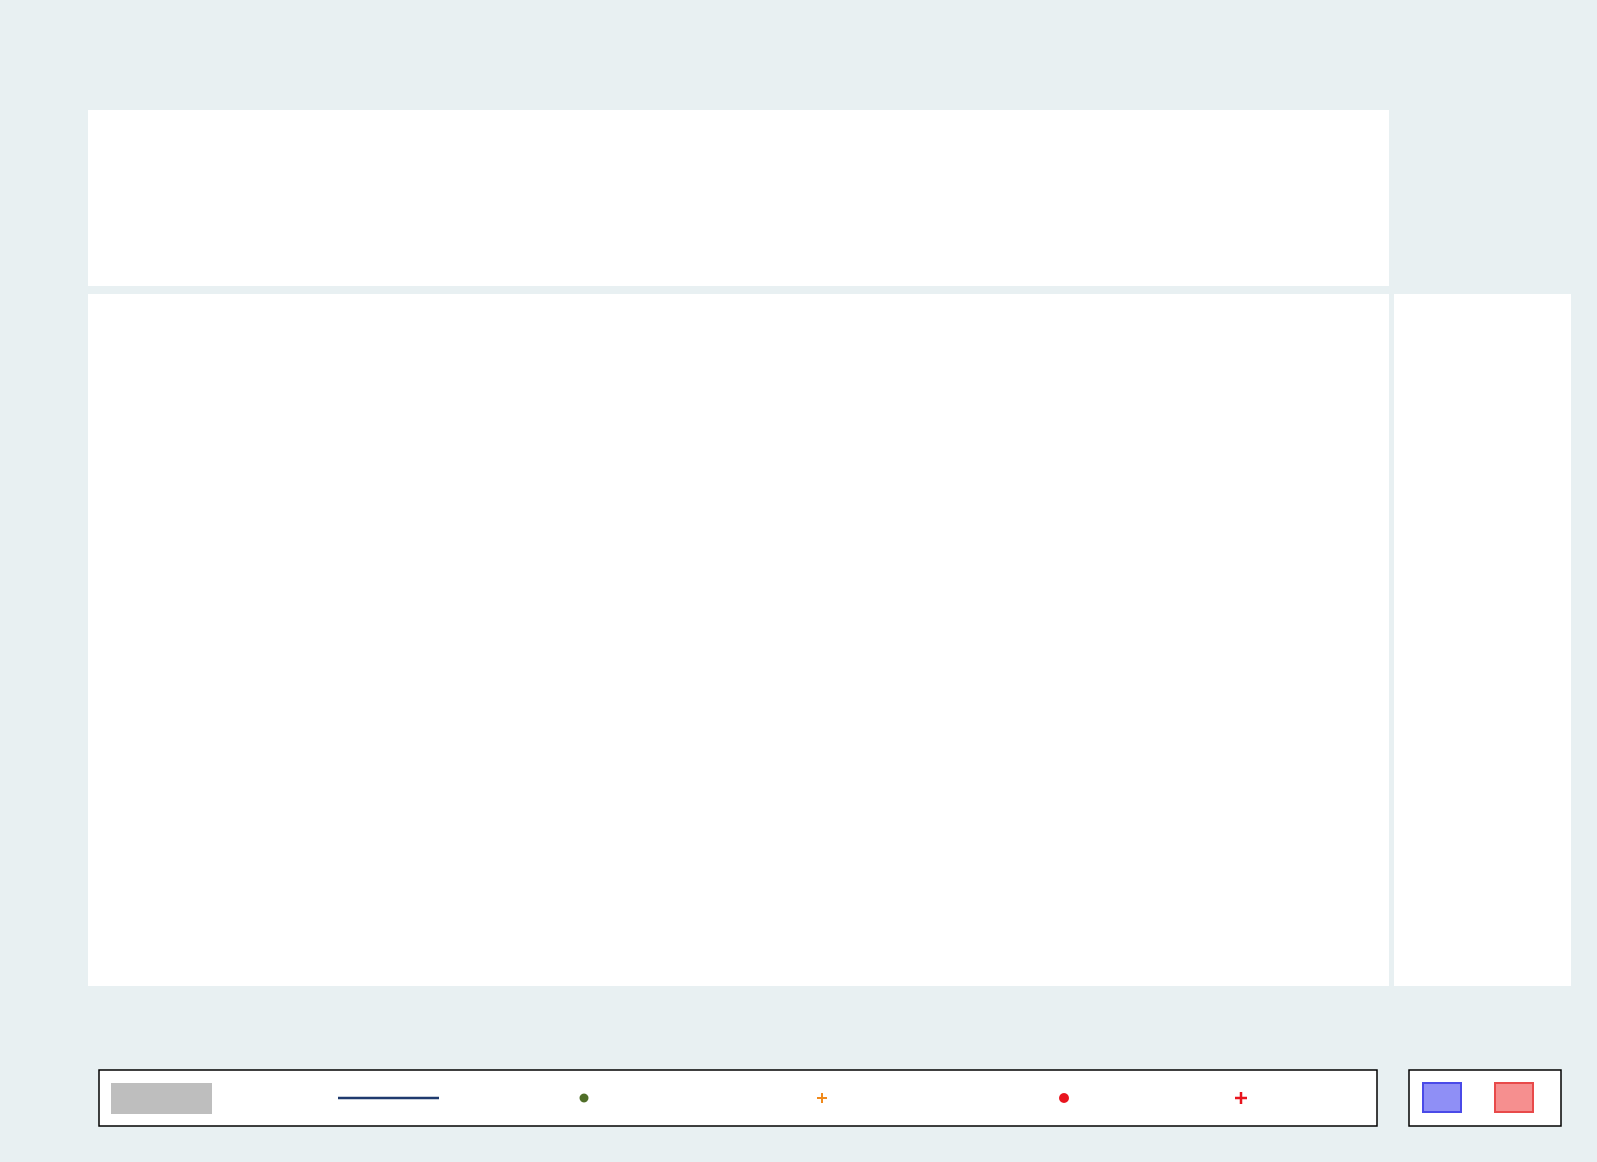  I want to click on legend-v-swatch, so click(1514, 1097).